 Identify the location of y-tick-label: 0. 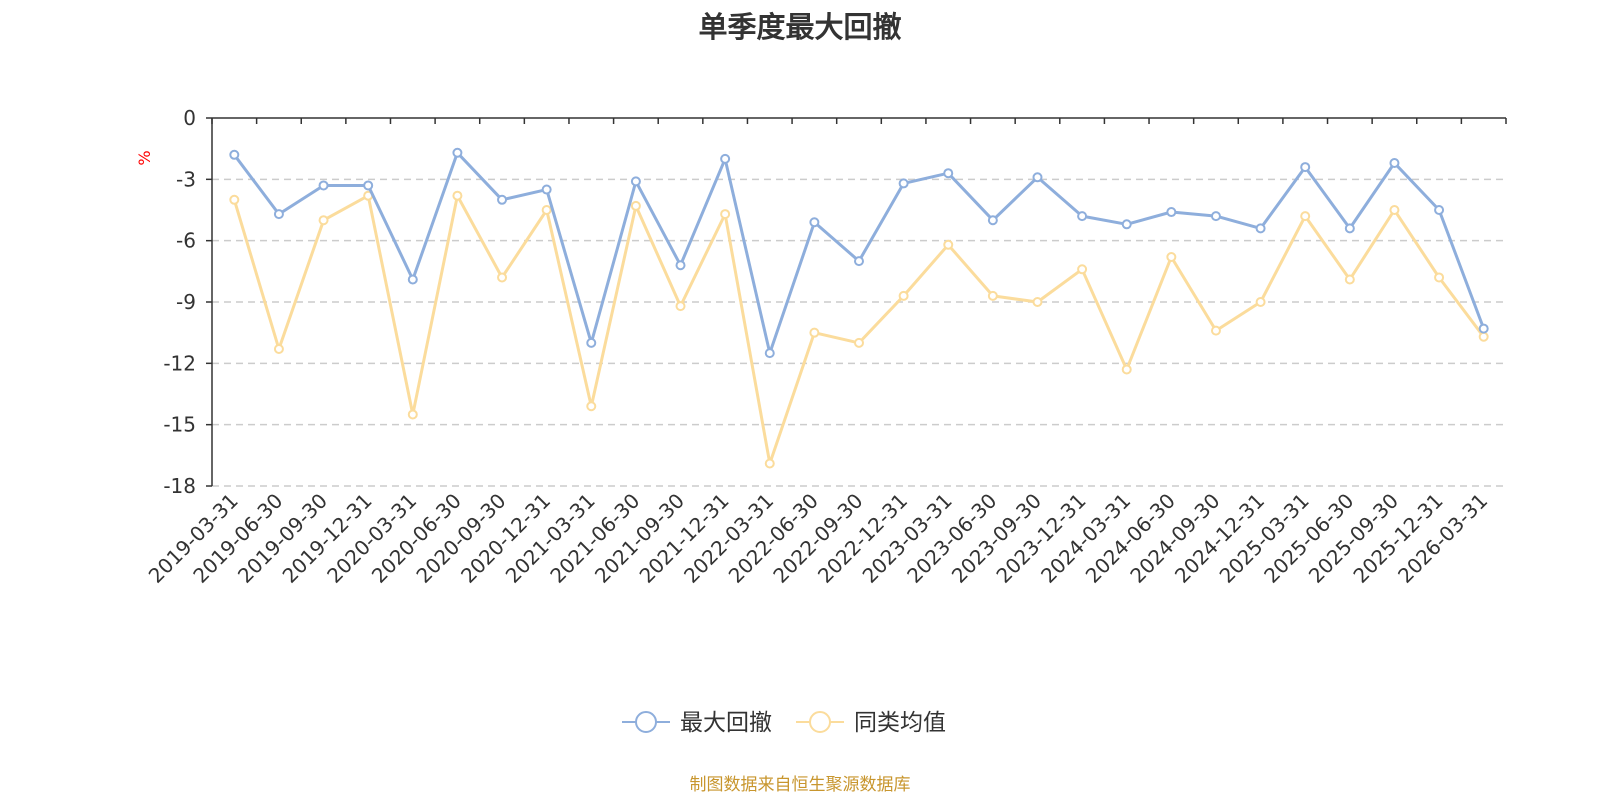
(189, 118).